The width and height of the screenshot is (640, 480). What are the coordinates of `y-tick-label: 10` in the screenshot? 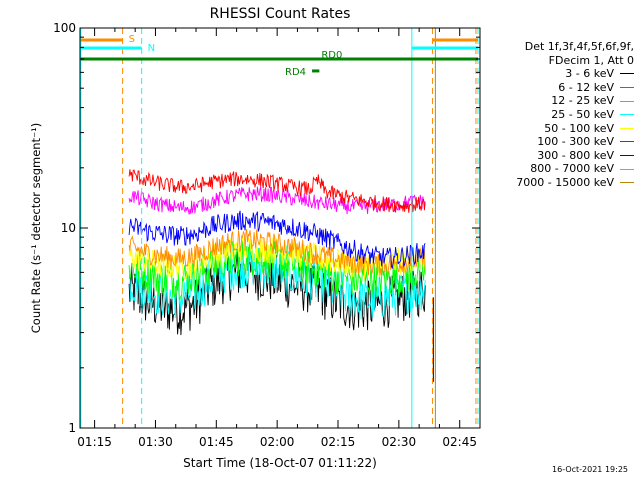 It's located at (68, 228).